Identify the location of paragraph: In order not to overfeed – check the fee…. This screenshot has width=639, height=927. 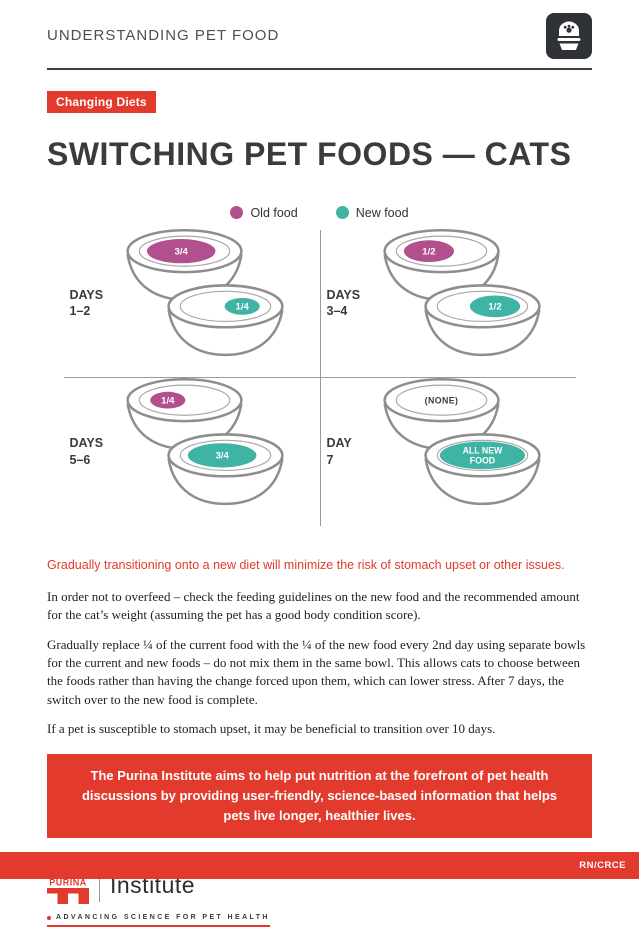
(313, 605).